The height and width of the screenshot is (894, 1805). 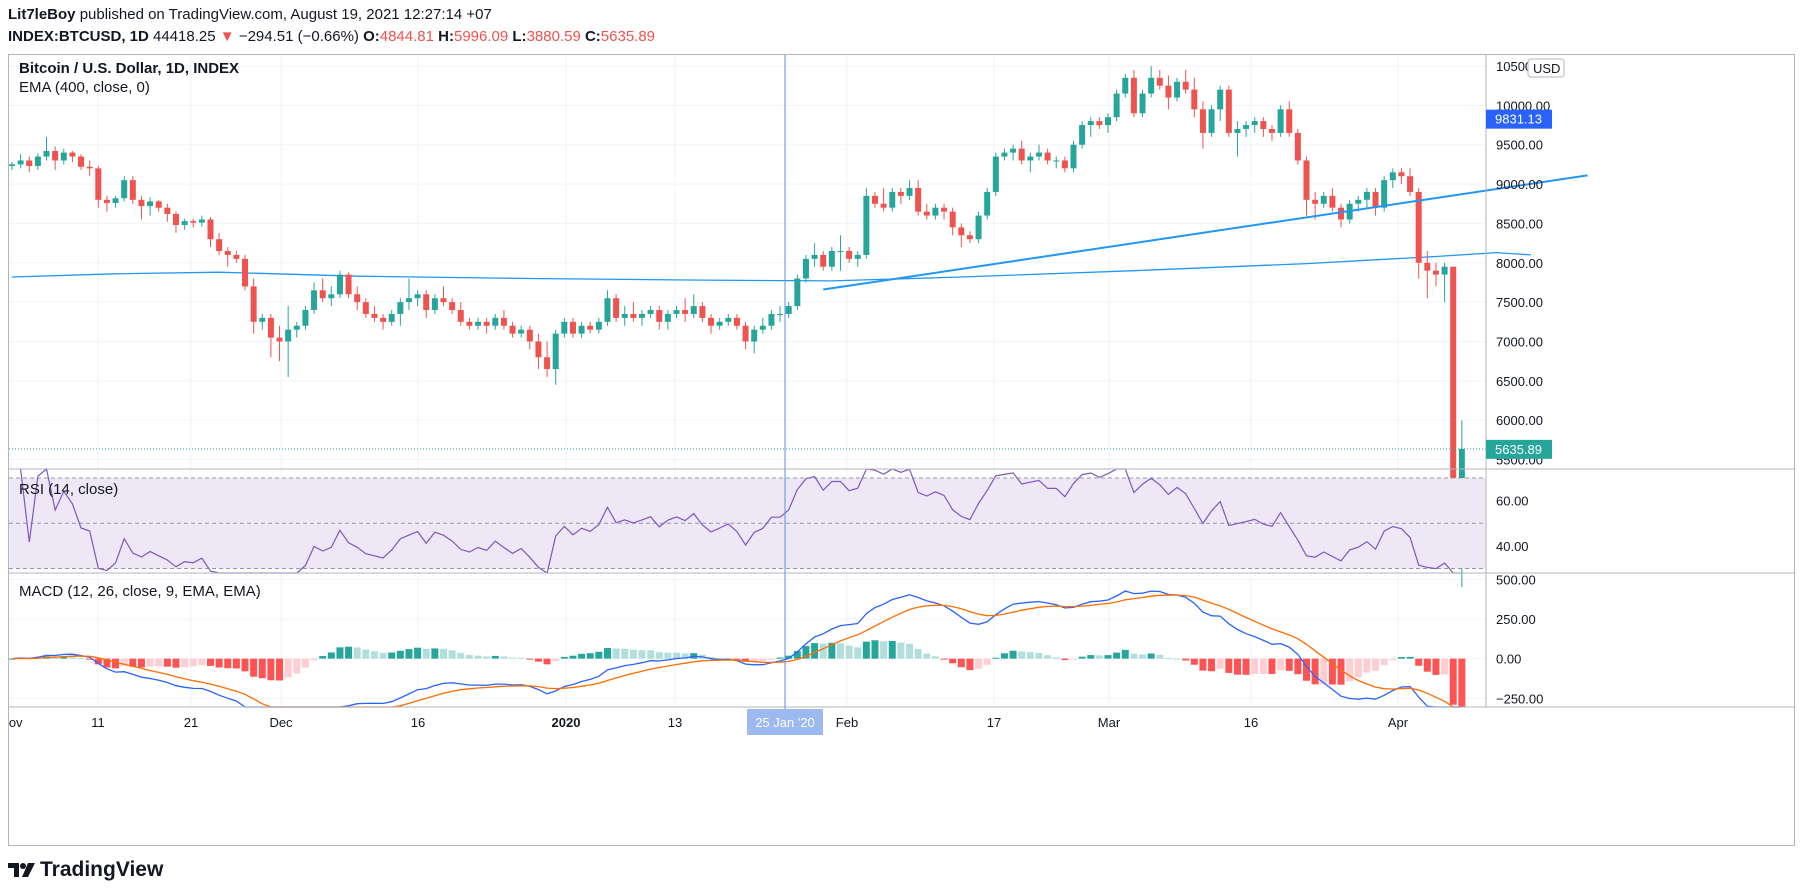 What do you see at coordinates (418, 722) in the screenshot?
I see `time-axis-tick: 16` at bounding box center [418, 722].